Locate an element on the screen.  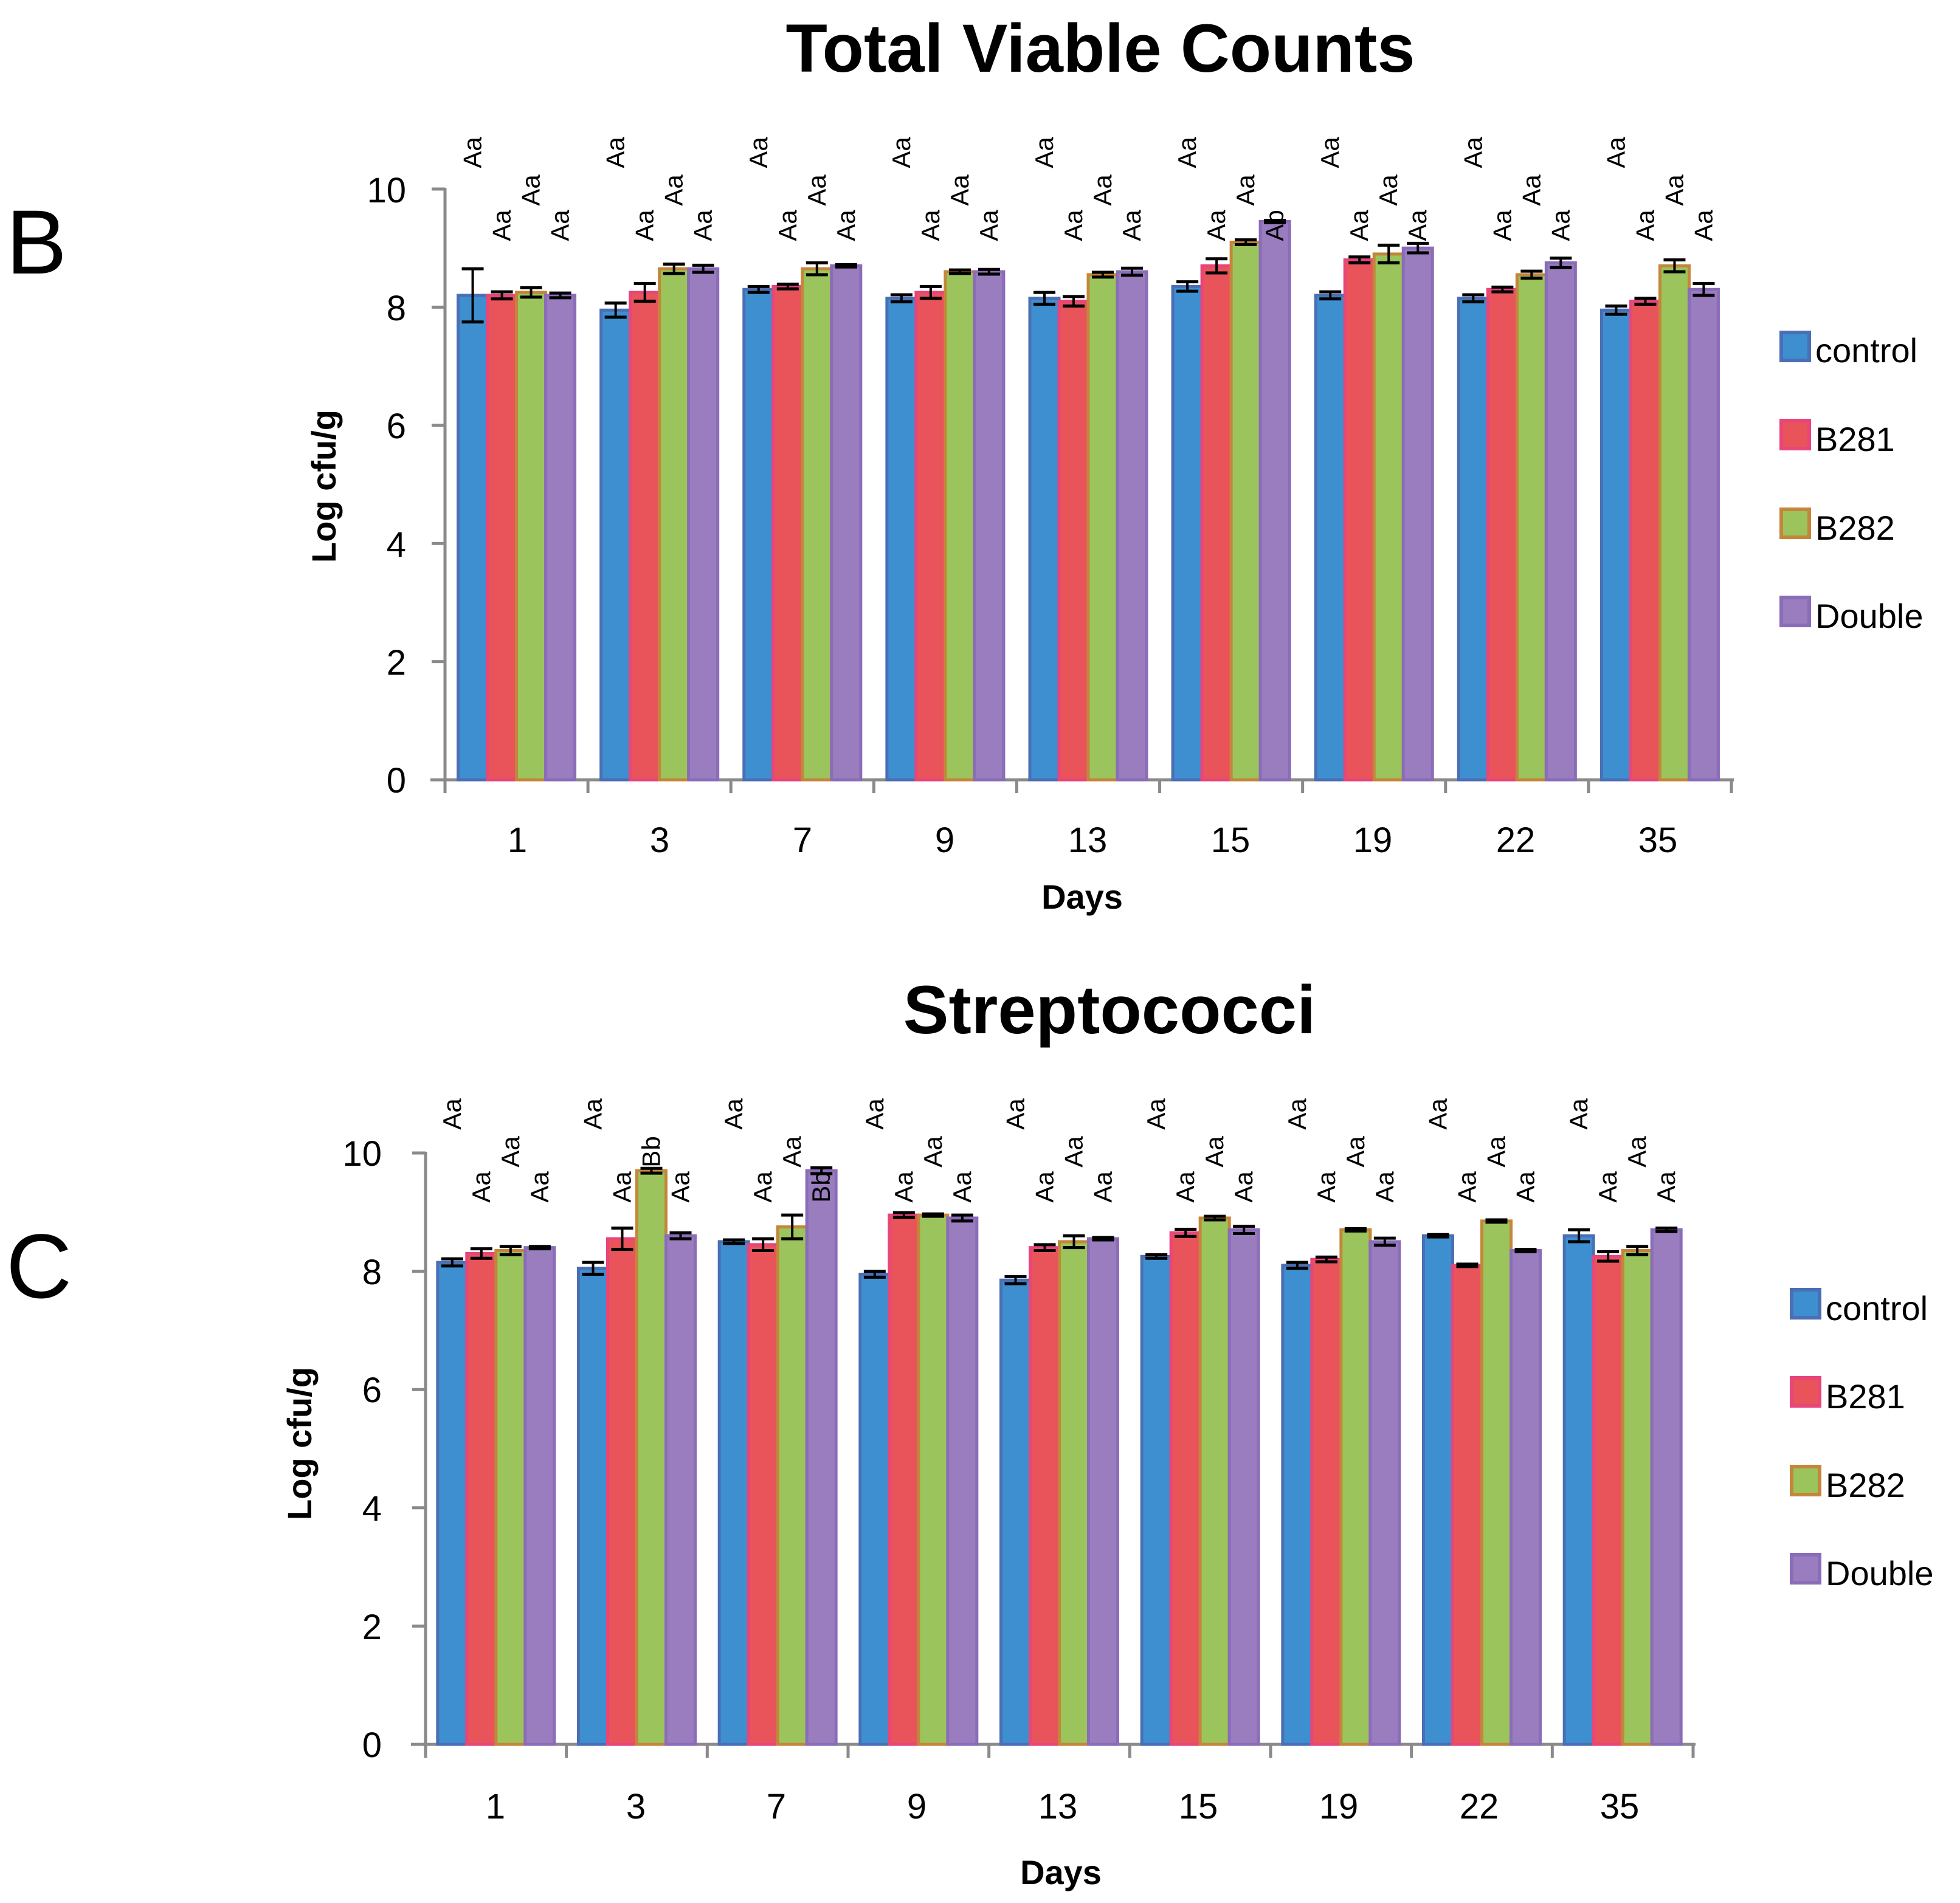
x-tick-label: 1 is located at coordinates (495, 1806).